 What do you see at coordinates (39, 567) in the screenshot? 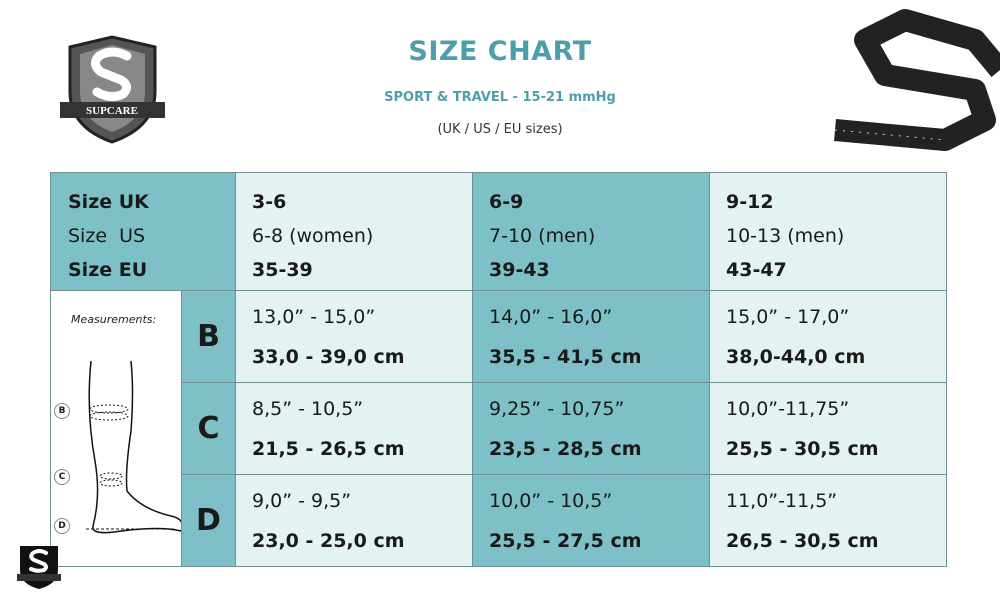
I see `supcare-small-logo` at bounding box center [39, 567].